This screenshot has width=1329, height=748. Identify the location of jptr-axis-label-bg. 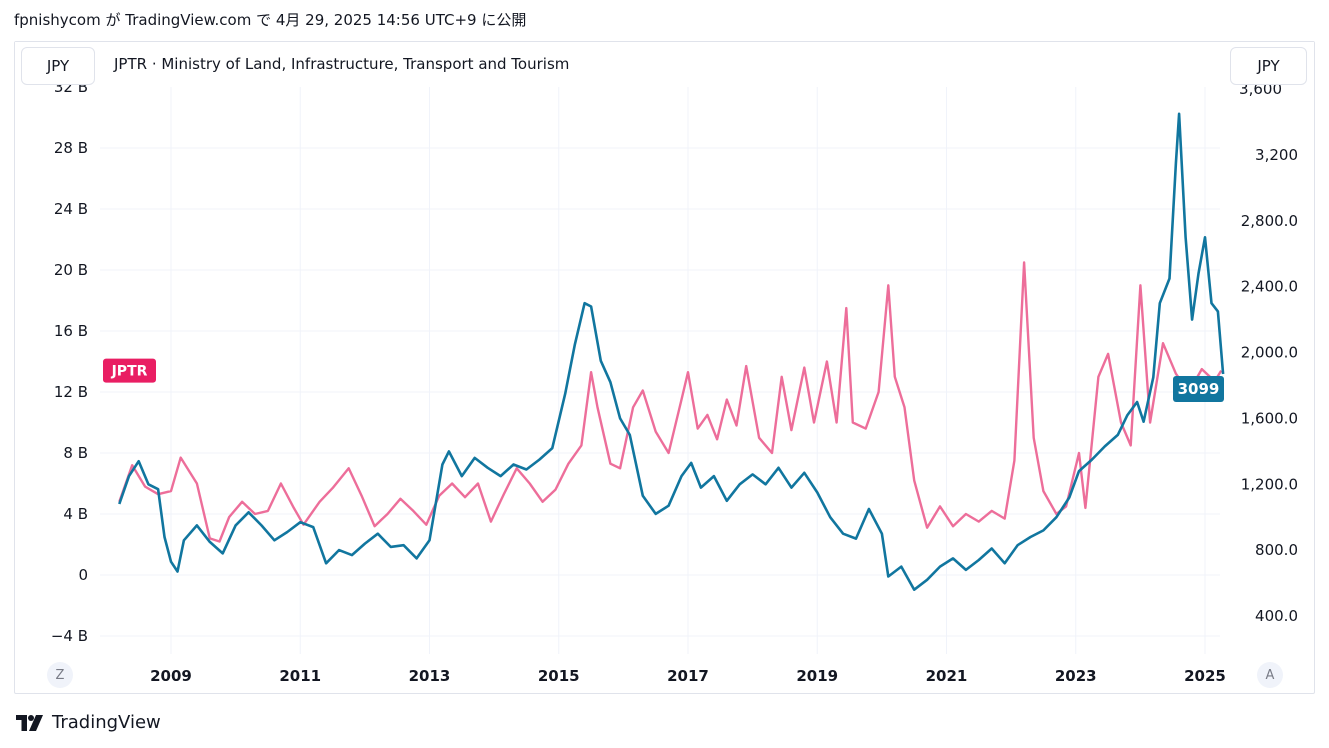
(129, 370).